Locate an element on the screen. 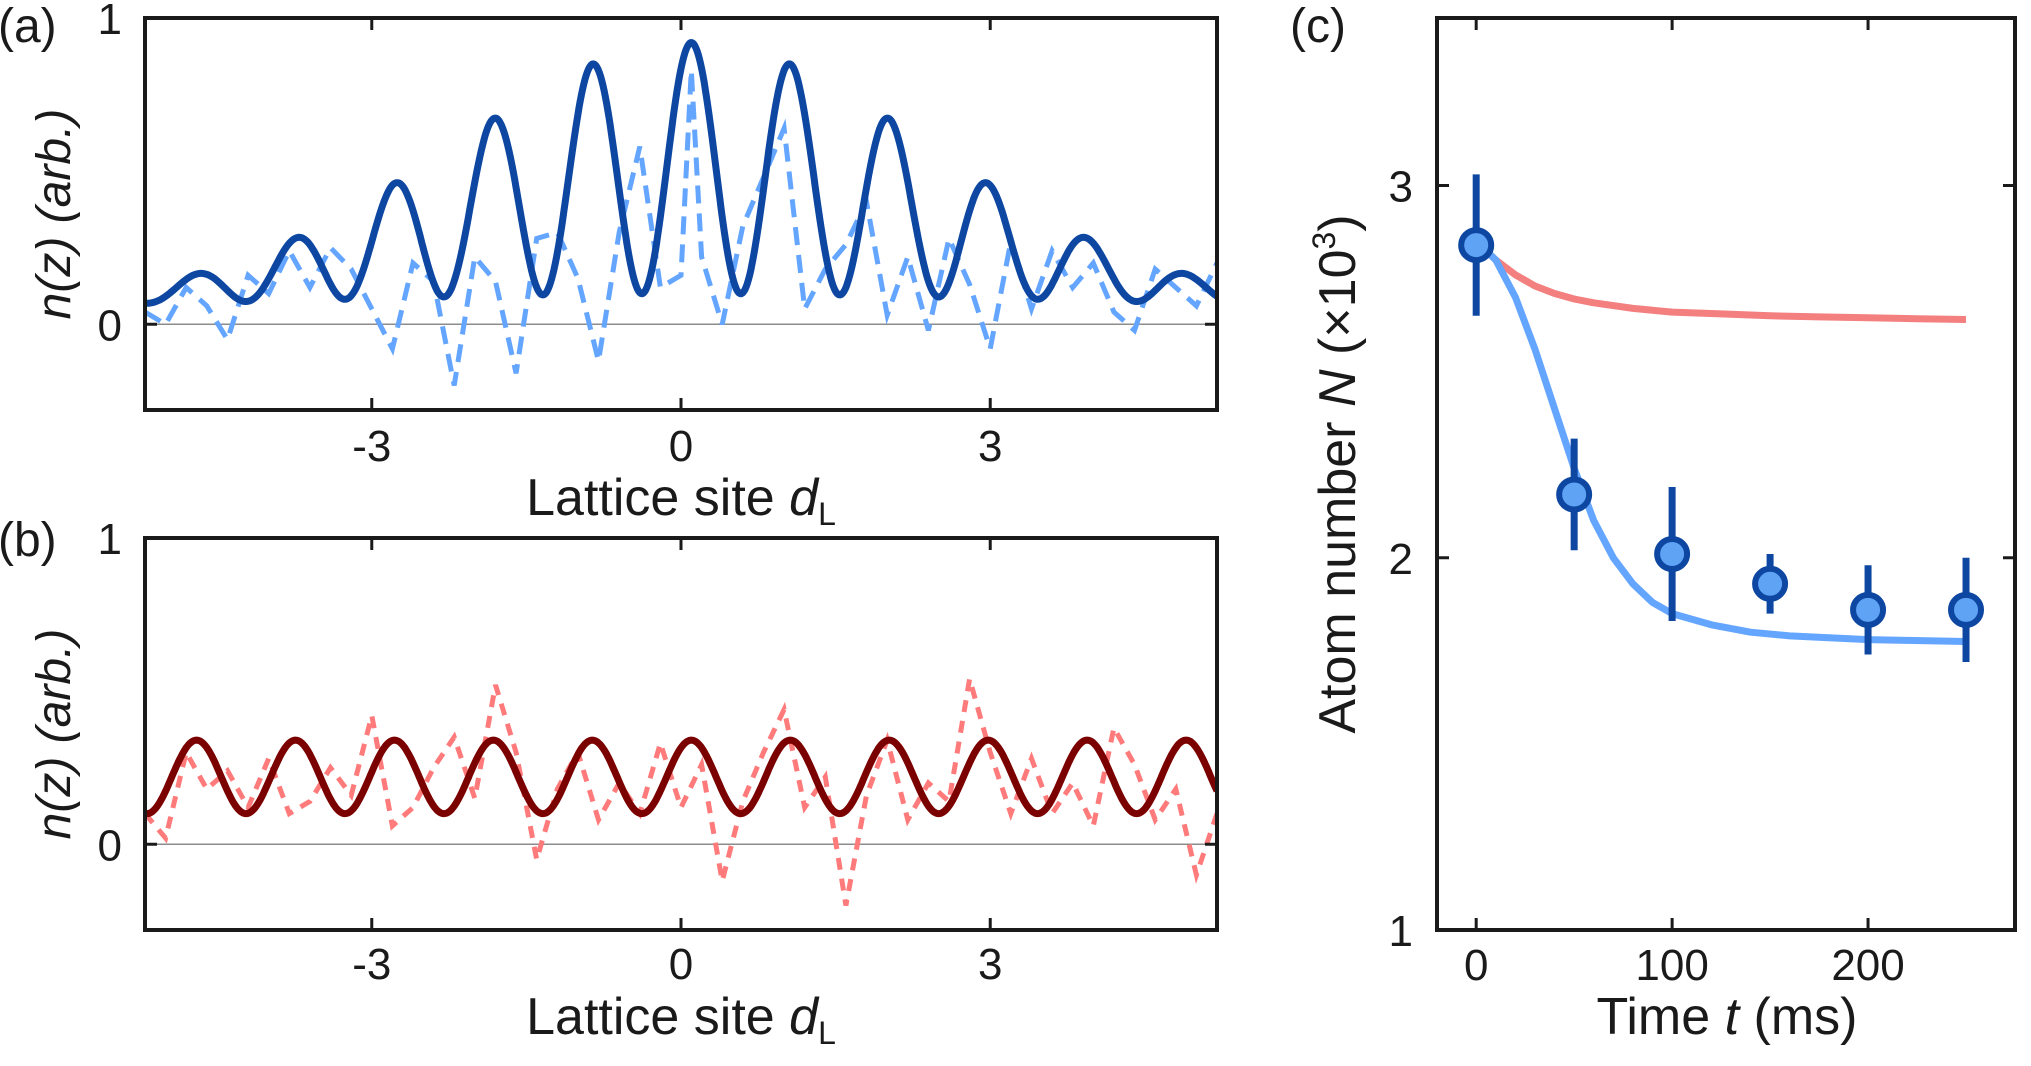 Image resolution: width=2031 pixels, height=1066 pixels. panel-a-xlabel: Lattice site dL is located at coordinates (681, 500).